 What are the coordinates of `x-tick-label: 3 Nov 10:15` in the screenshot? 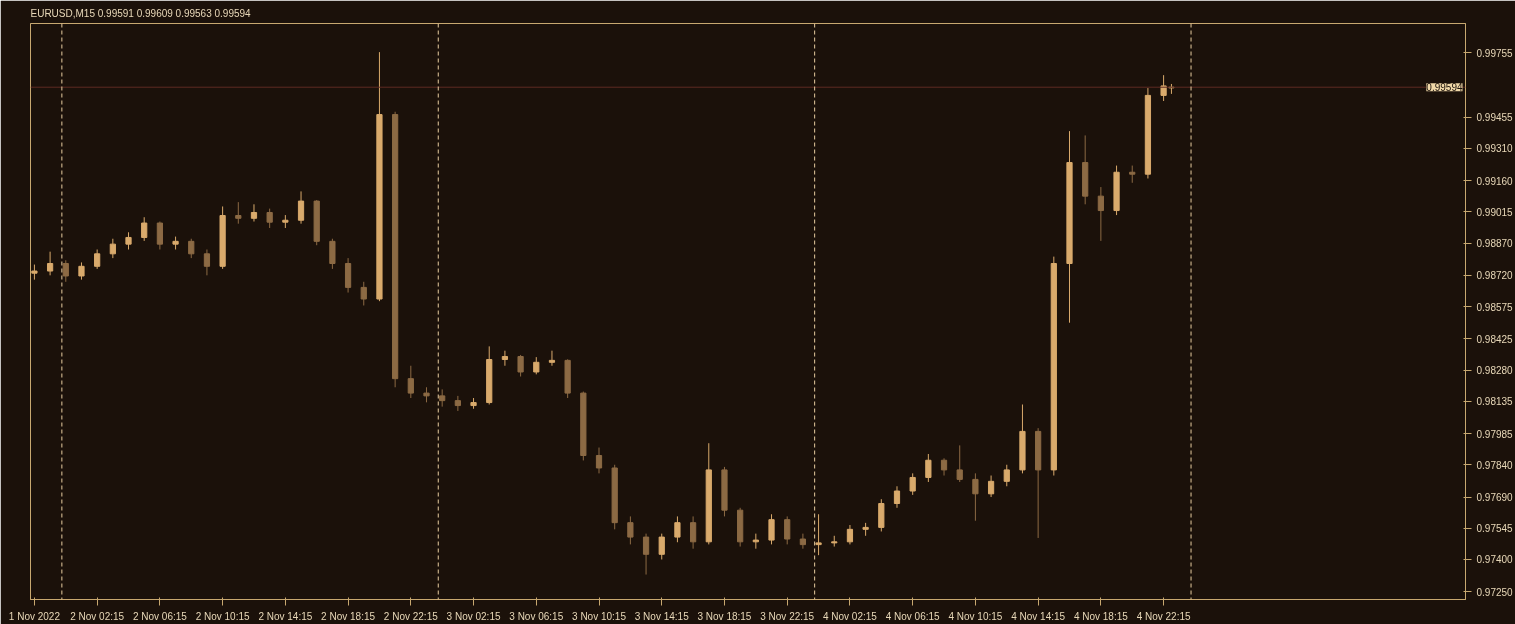 It's located at (599, 616).